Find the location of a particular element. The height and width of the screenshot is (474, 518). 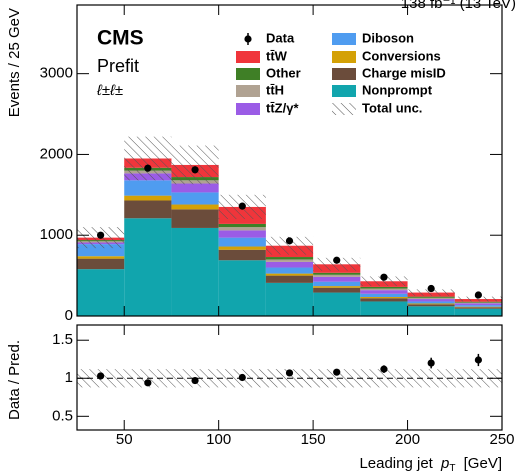

legend-label: Conversions is located at coordinates (401, 55).